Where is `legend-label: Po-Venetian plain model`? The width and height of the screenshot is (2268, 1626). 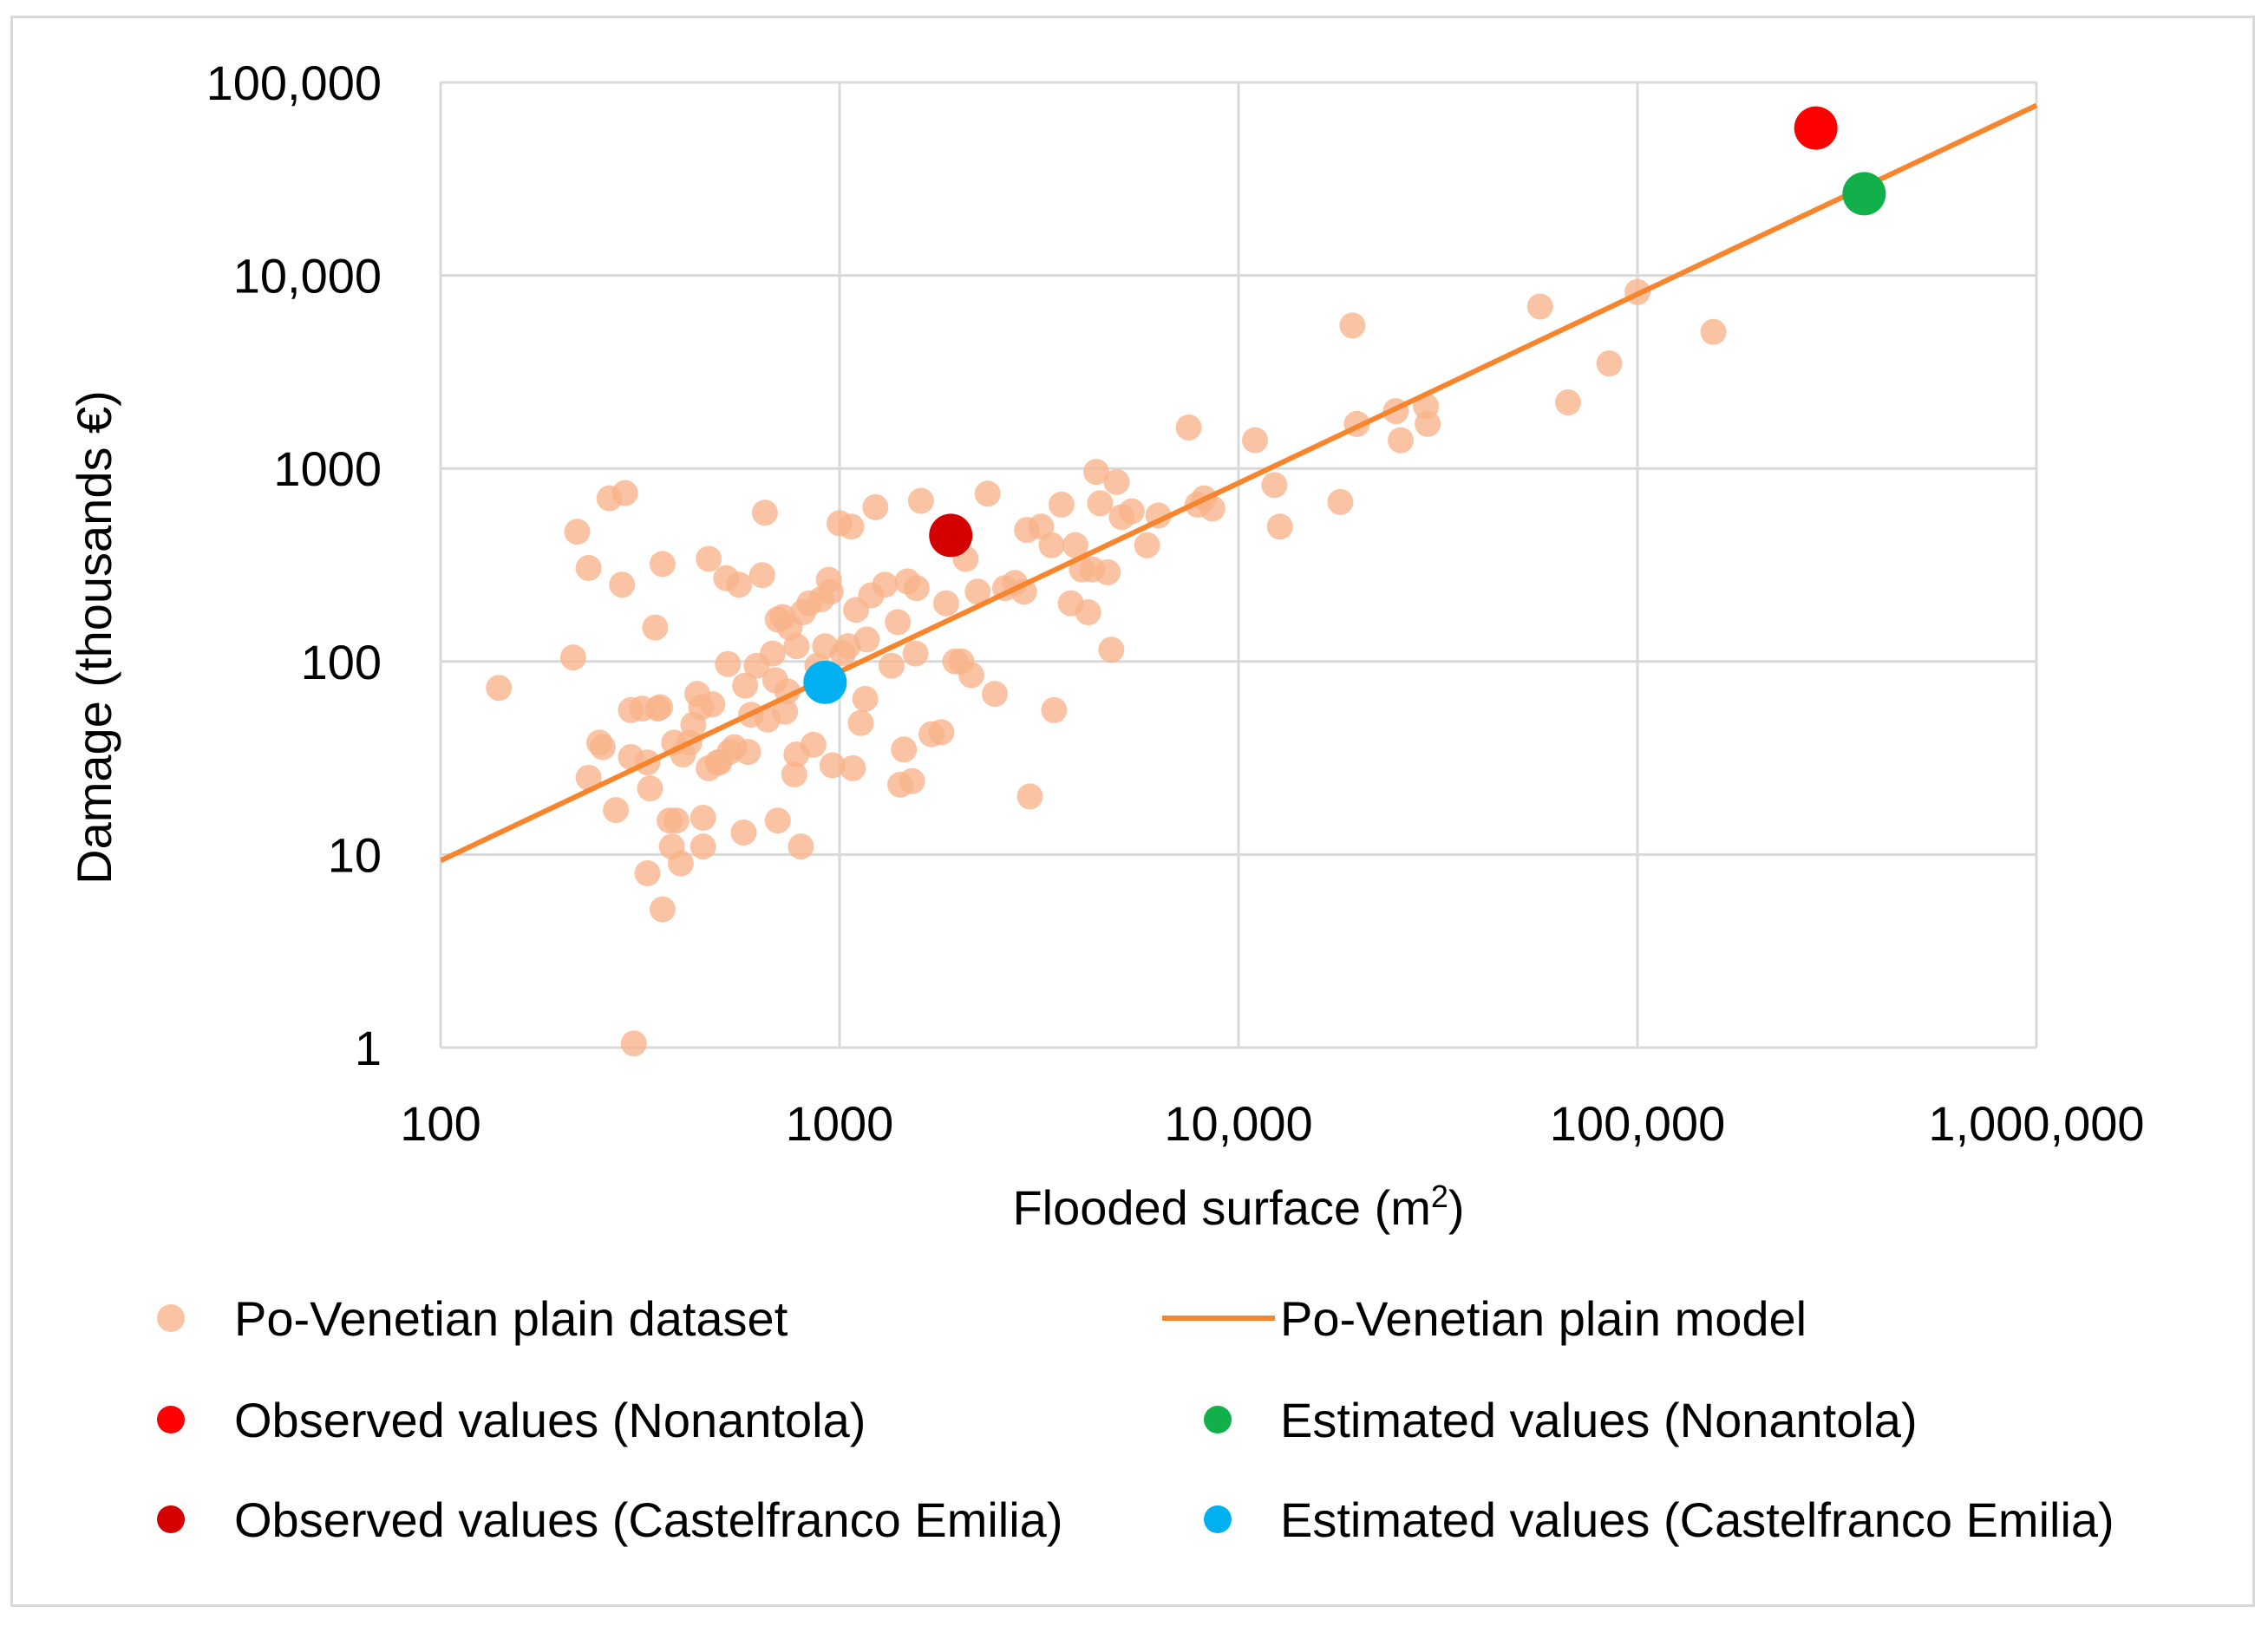
legend-label: Po-Venetian plain model is located at coordinates (1543, 1318).